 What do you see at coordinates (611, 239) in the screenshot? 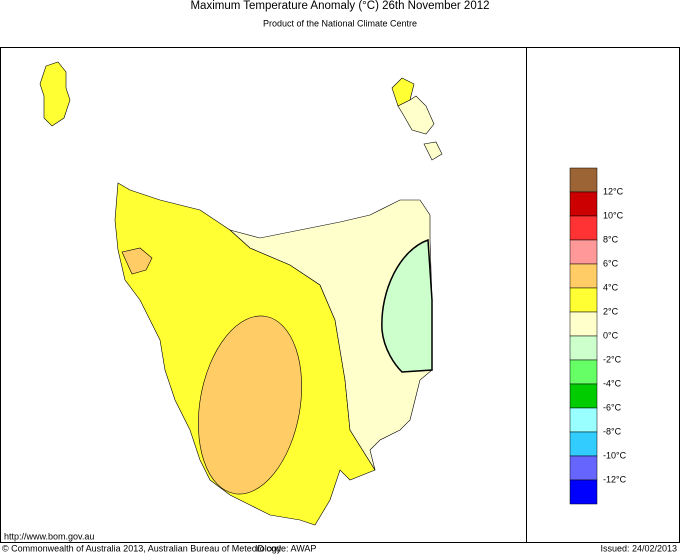
I see `legend-label: 8°C` at bounding box center [611, 239].